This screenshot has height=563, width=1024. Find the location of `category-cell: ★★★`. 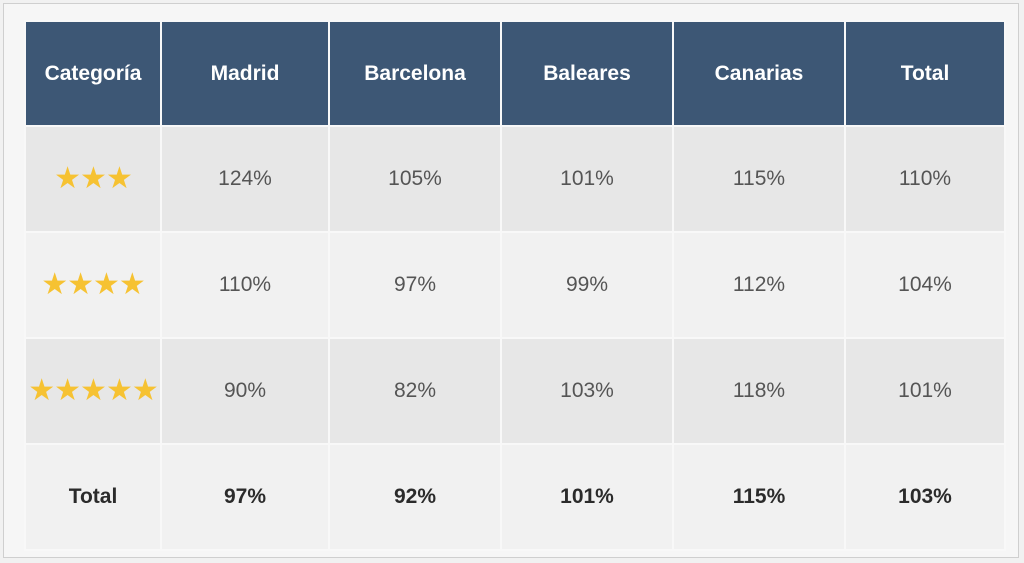

category-cell: ★★★ is located at coordinates (93, 179).